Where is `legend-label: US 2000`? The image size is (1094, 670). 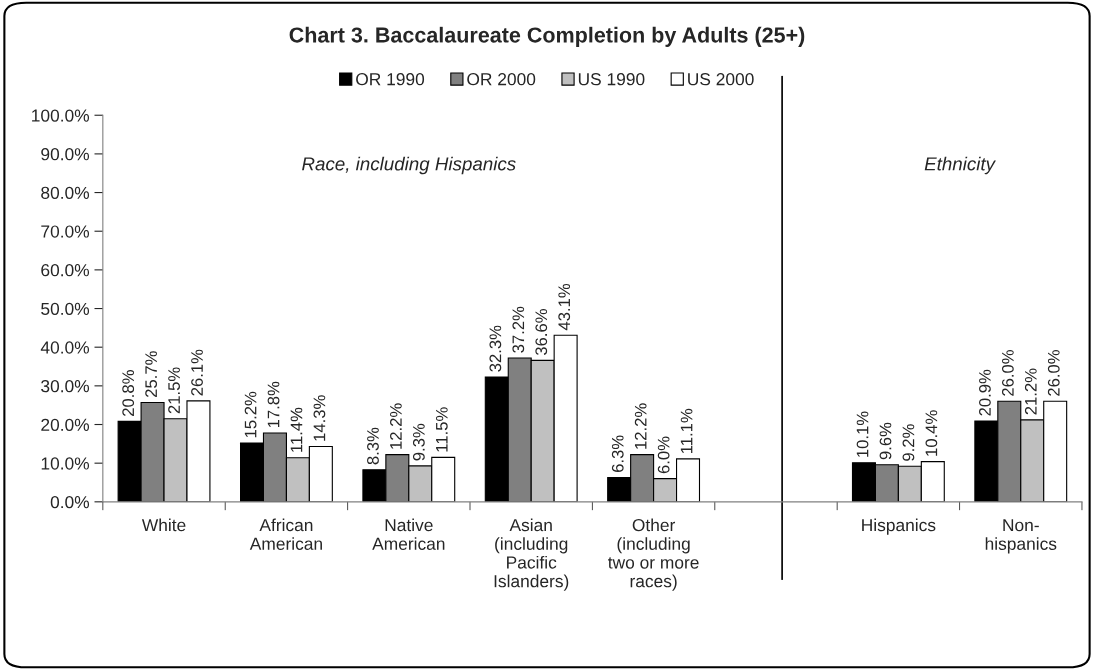
legend-label: US 2000 is located at coordinates (721, 79).